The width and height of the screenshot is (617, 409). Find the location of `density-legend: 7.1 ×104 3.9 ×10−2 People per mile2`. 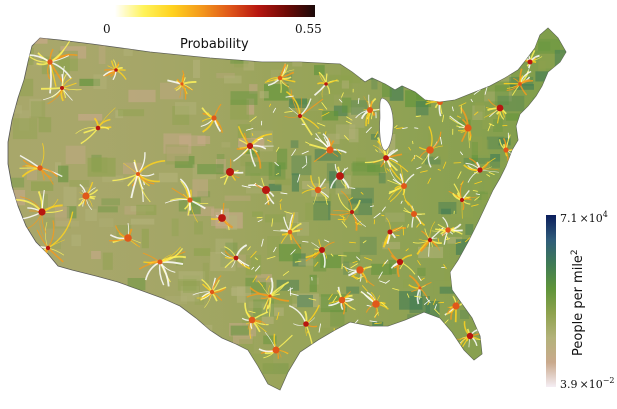

density-legend: 7.1 ×104 3.9 ×10−2 People per mile2 is located at coordinates (580, 300).